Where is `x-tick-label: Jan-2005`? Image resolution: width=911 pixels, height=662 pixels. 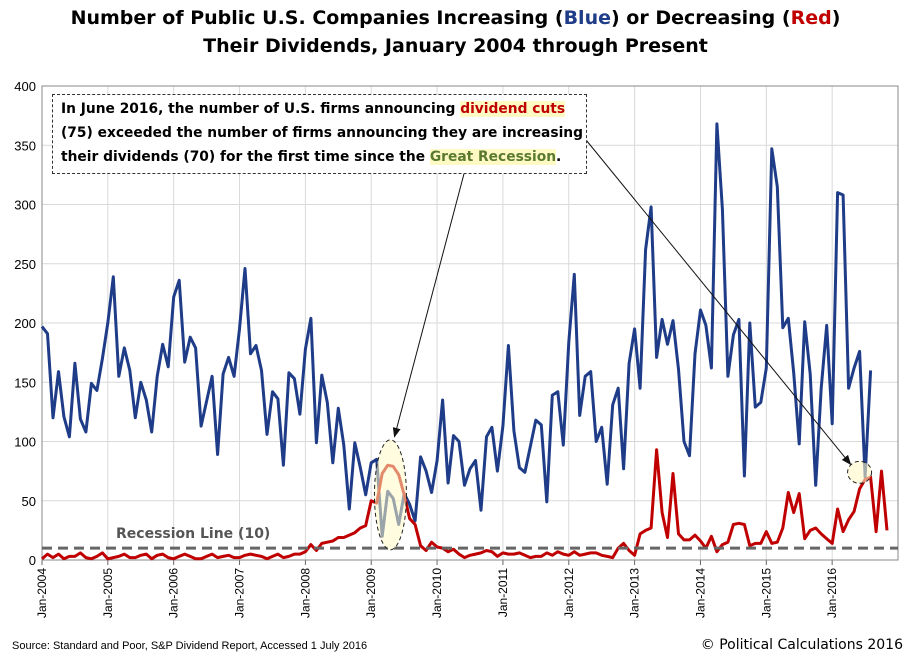 x-tick-label: Jan-2005 is located at coordinates (108, 593).